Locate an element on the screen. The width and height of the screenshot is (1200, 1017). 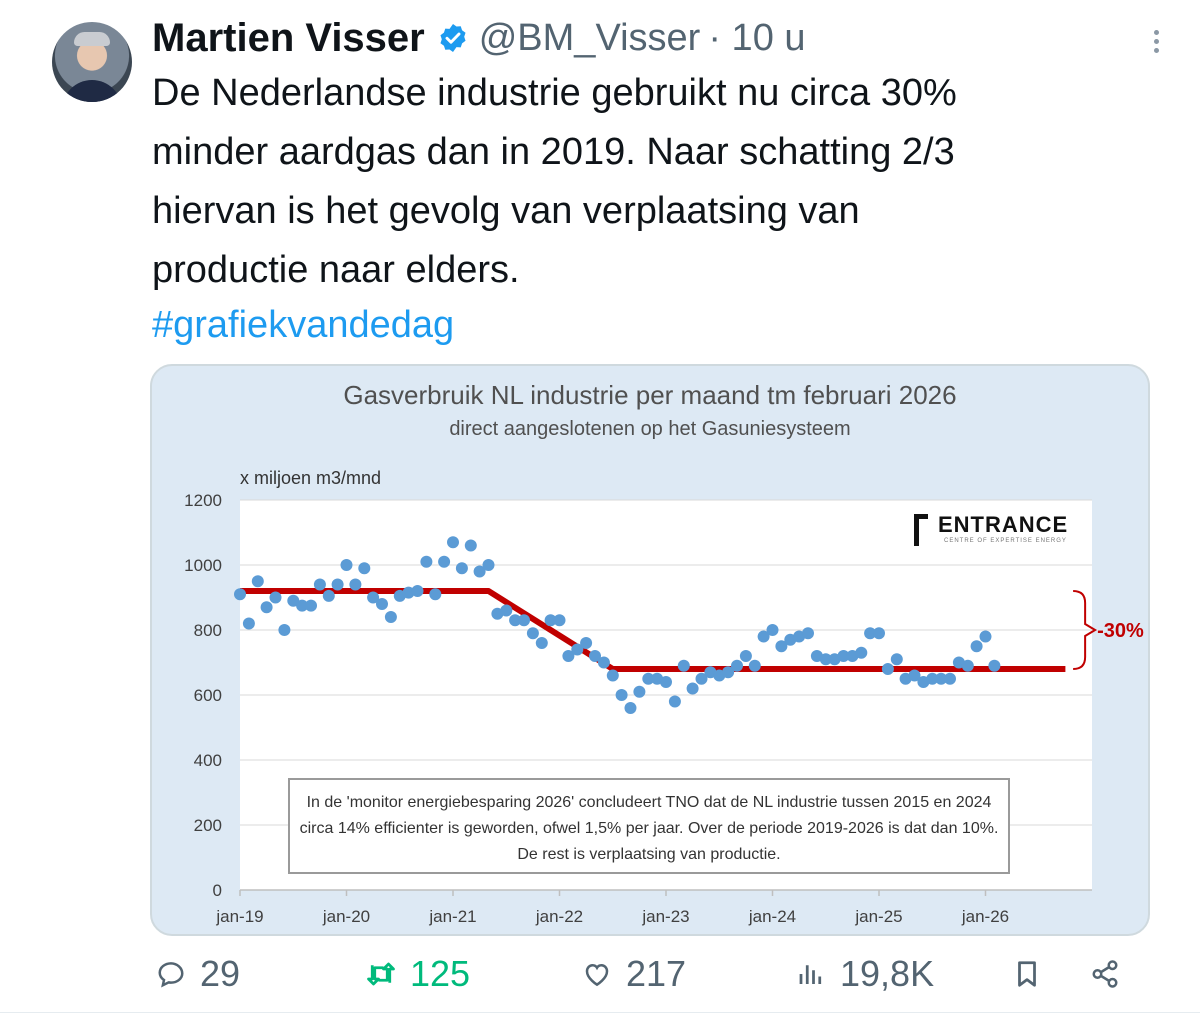
heart-icon is located at coordinates (597, 975).